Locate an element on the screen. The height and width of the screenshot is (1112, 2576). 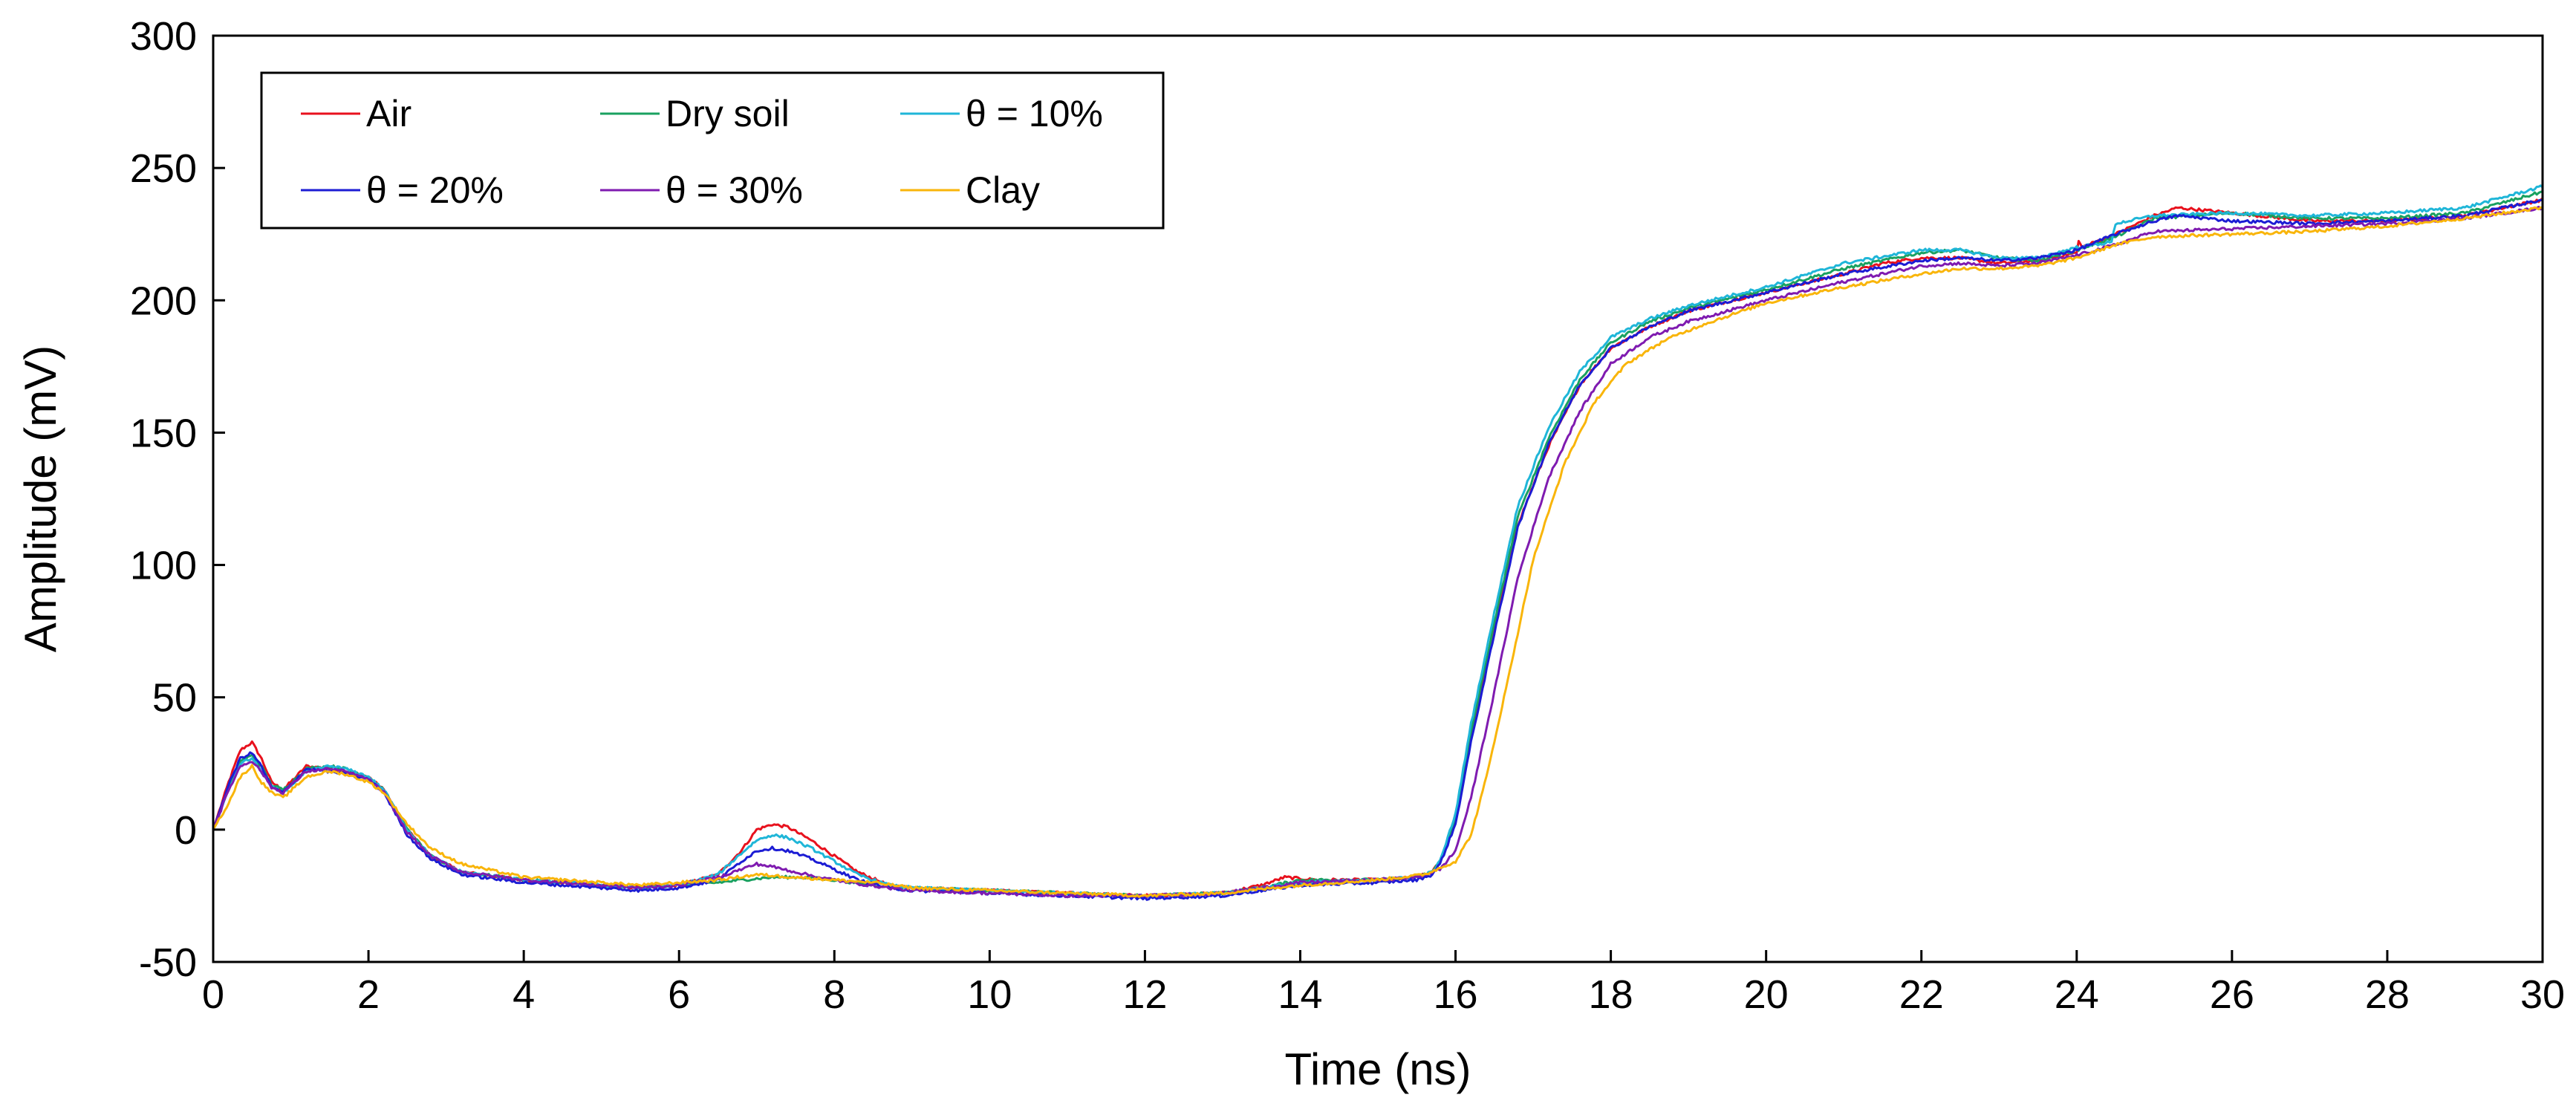
legend-item-clay-label: Clay is located at coordinates (1003, 190).